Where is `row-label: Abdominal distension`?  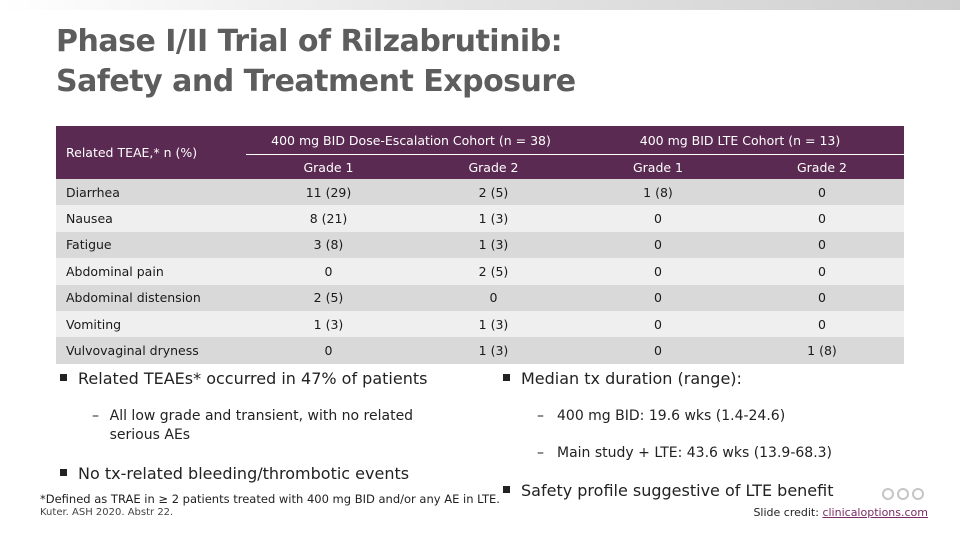
row-label: Abdominal distension is located at coordinates (151, 297).